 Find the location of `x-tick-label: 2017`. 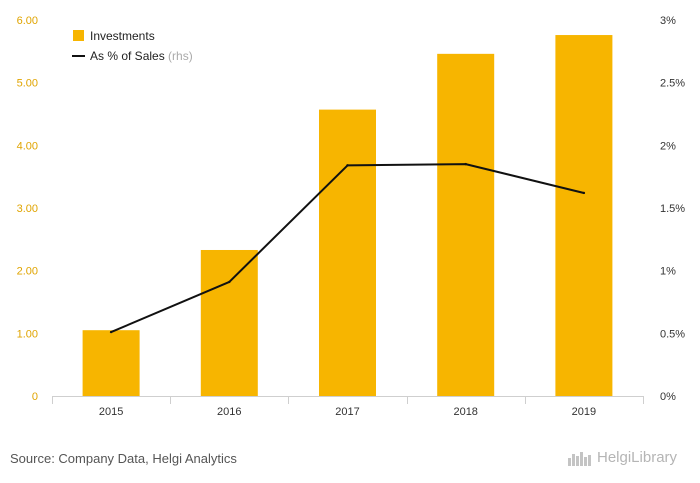

x-tick-label: 2017 is located at coordinates (347, 412).